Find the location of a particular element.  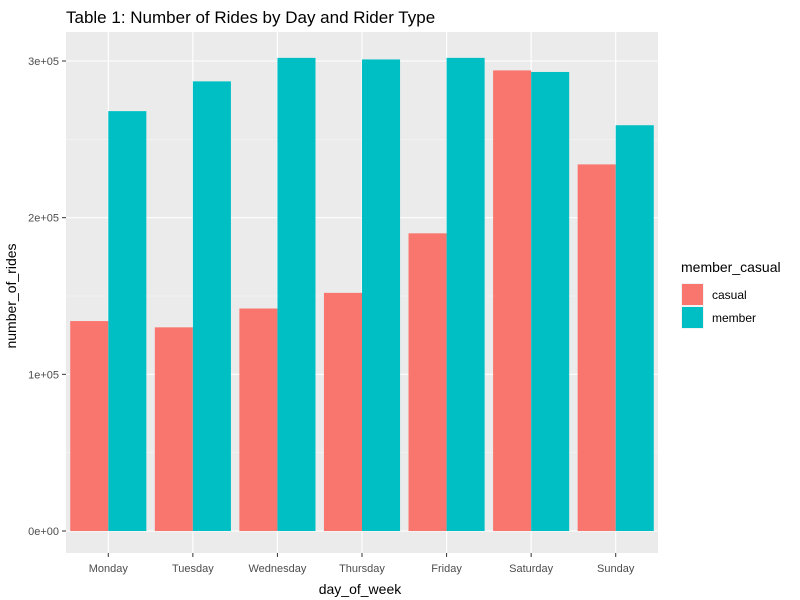

x-tick-label: Wednesday is located at coordinates (277, 569).